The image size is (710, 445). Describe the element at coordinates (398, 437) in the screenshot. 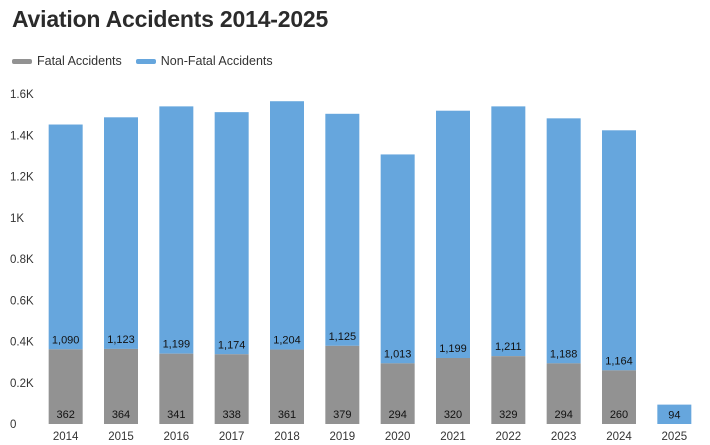

I see `x-tick-label: 2020` at that location.